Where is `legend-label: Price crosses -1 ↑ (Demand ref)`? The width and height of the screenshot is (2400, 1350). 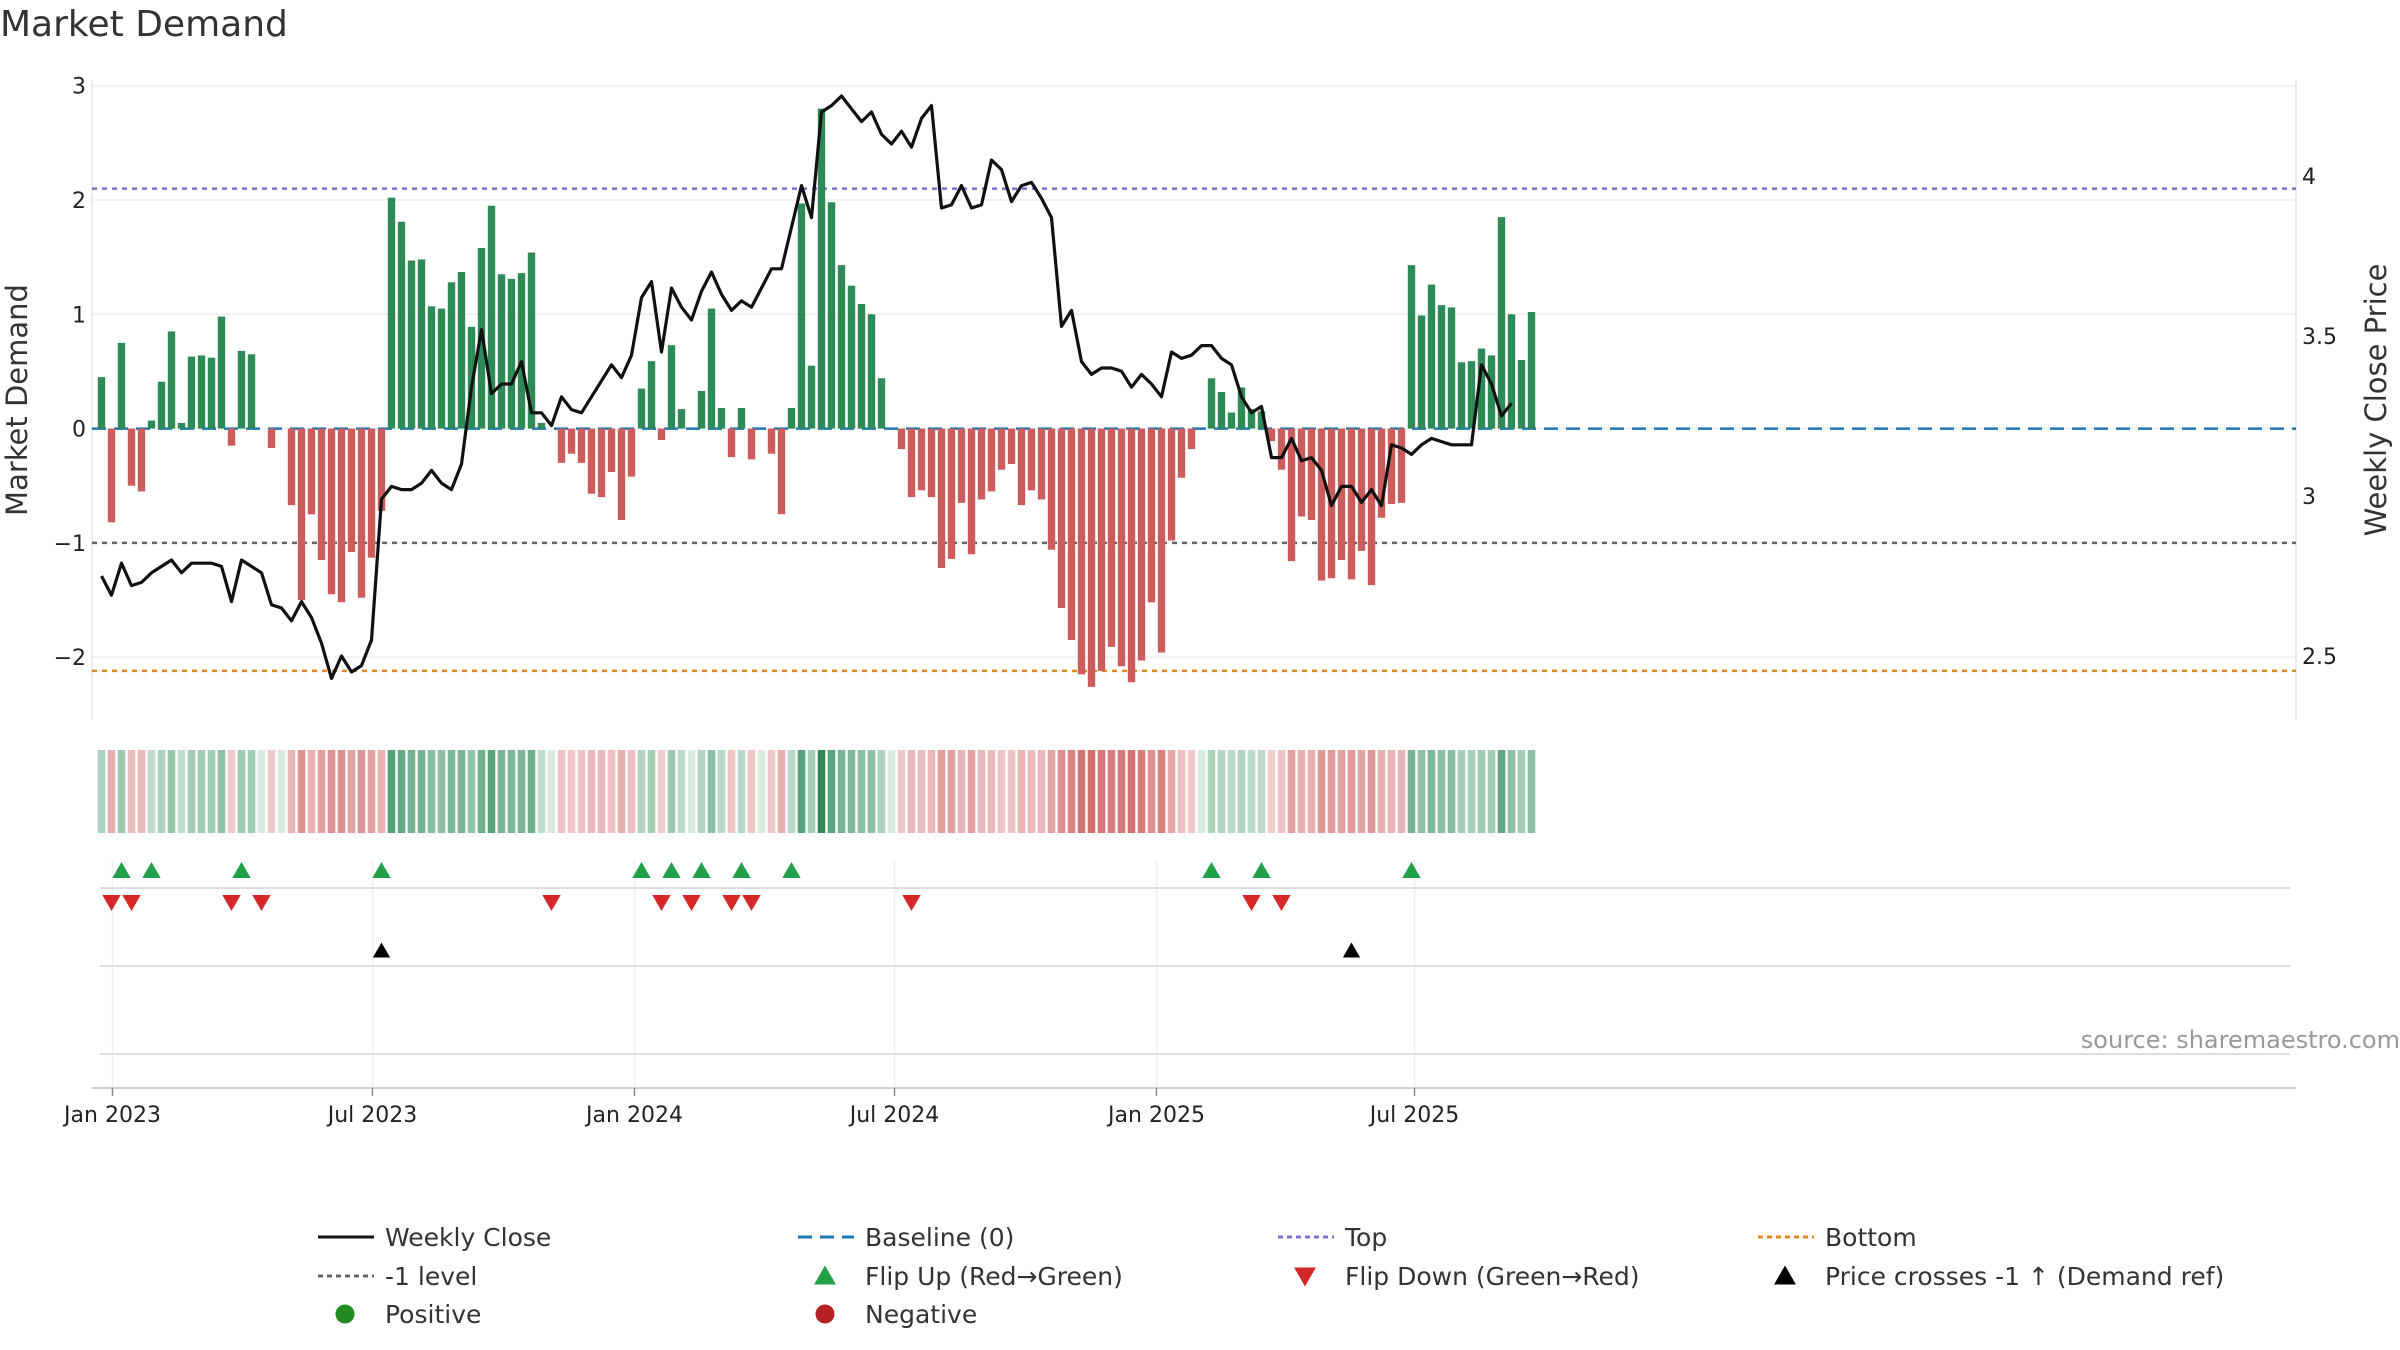 legend-label: Price crosses -1 ↑ (Demand ref) is located at coordinates (2024, 1276).